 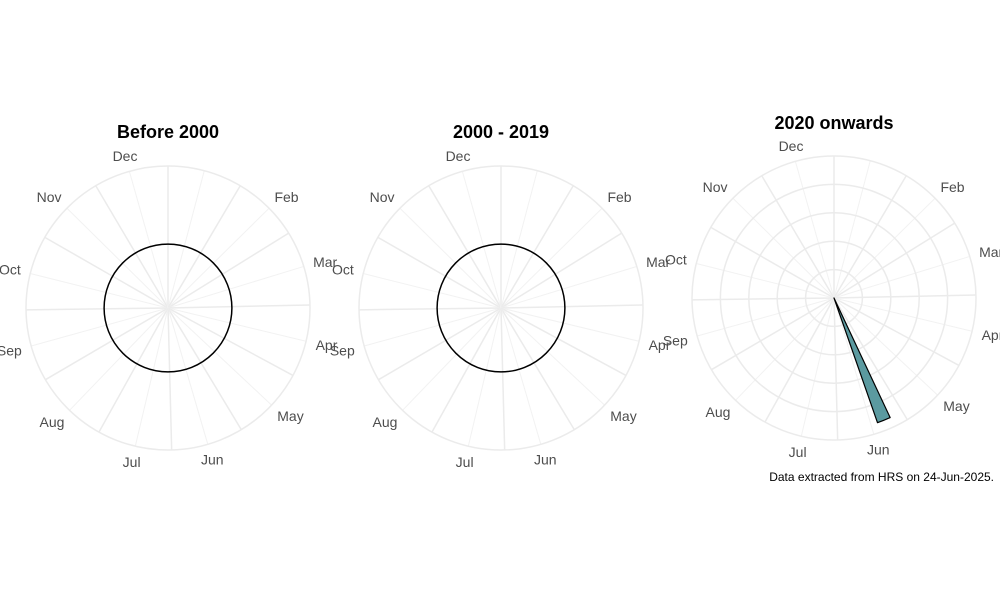 I want to click on bar-jun, so click(x=862, y=360).